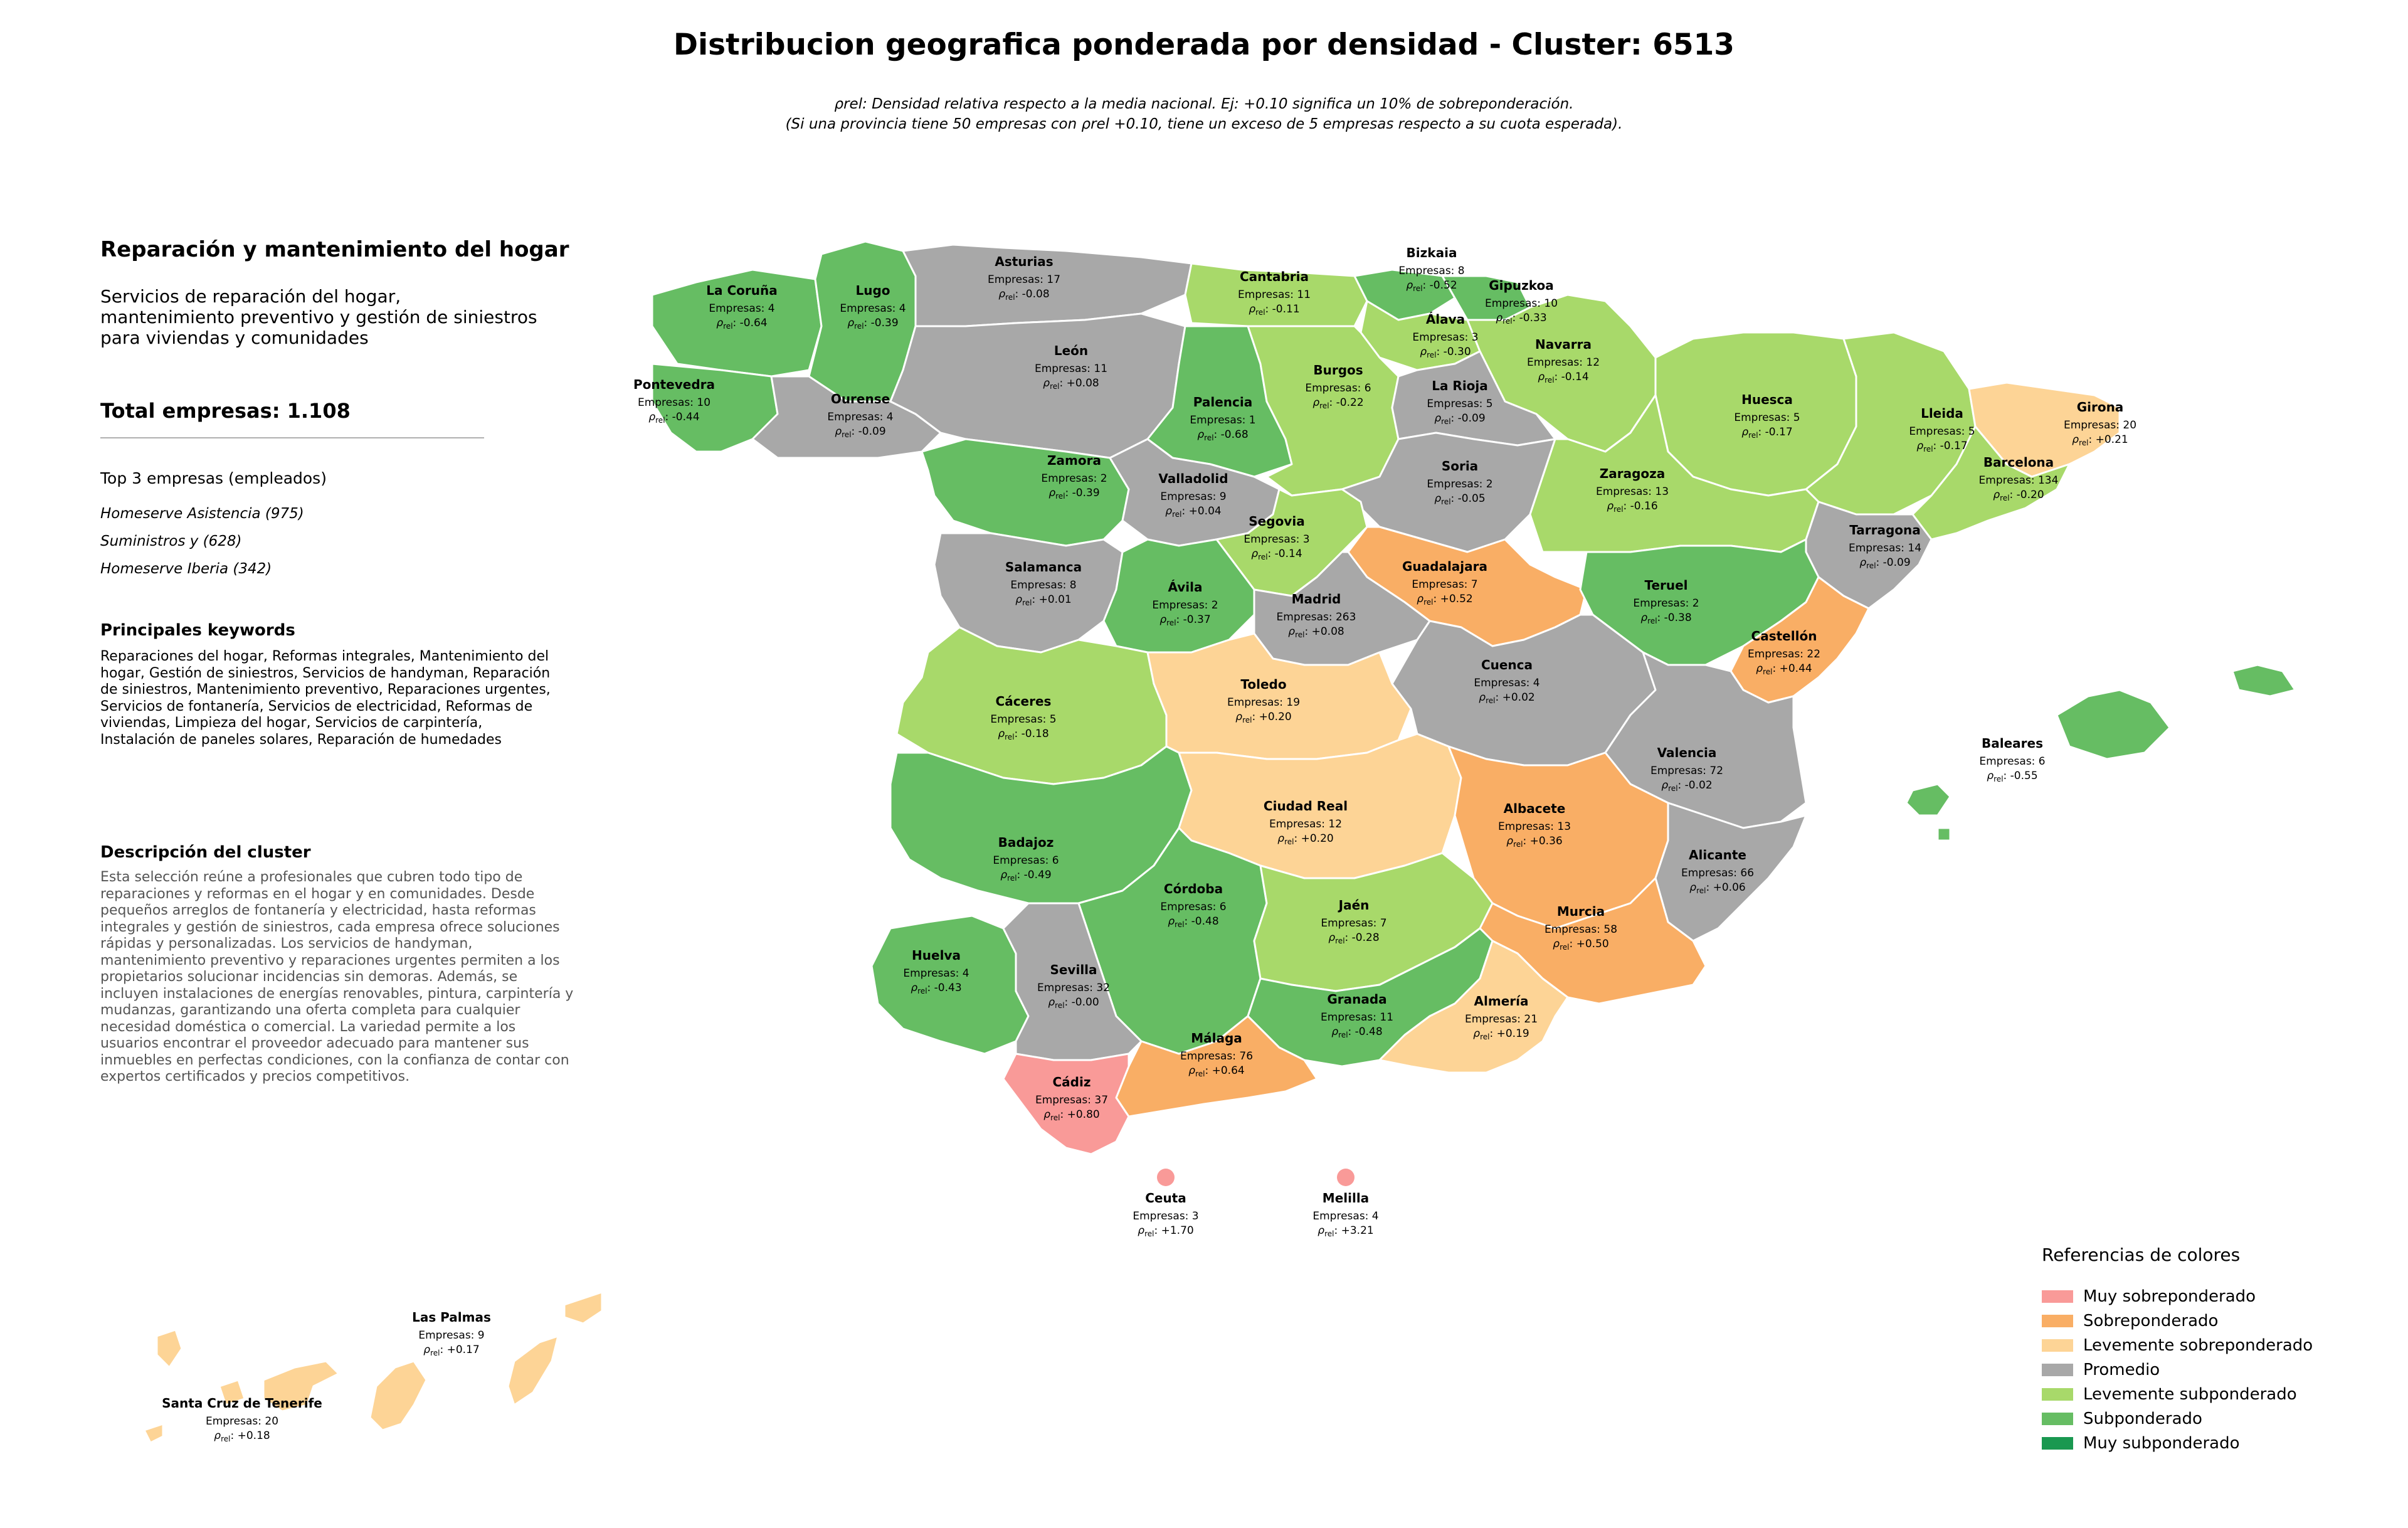  Describe the element at coordinates (1216, 1056) in the screenshot. I see `province-companies-label: Empresas: 76` at that location.